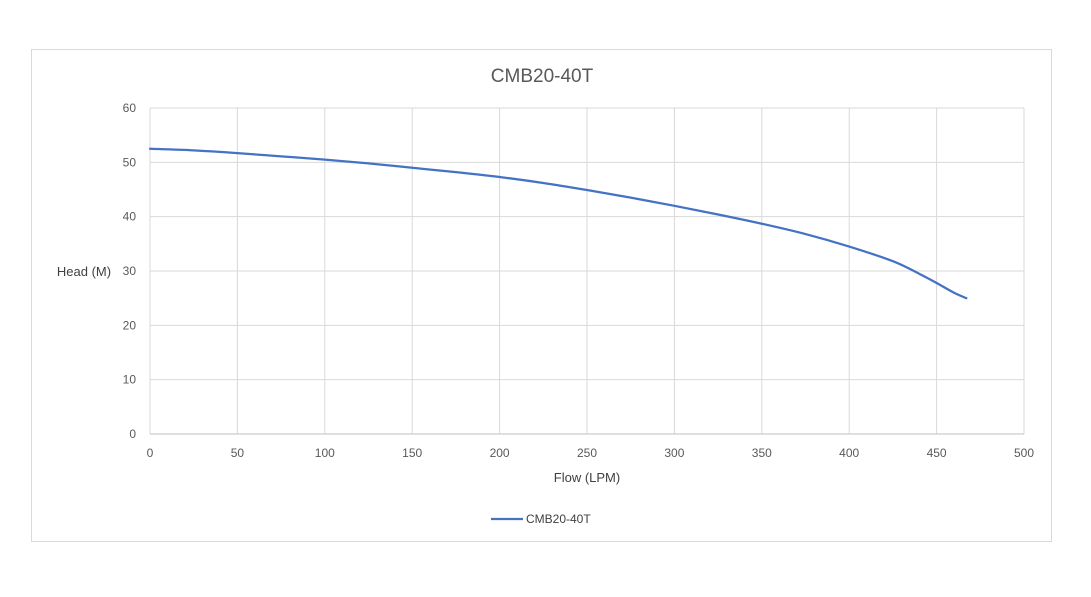 The width and height of the screenshot is (1091, 597). What do you see at coordinates (130, 217) in the screenshot?
I see `y-tick-label: 40` at bounding box center [130, 217].